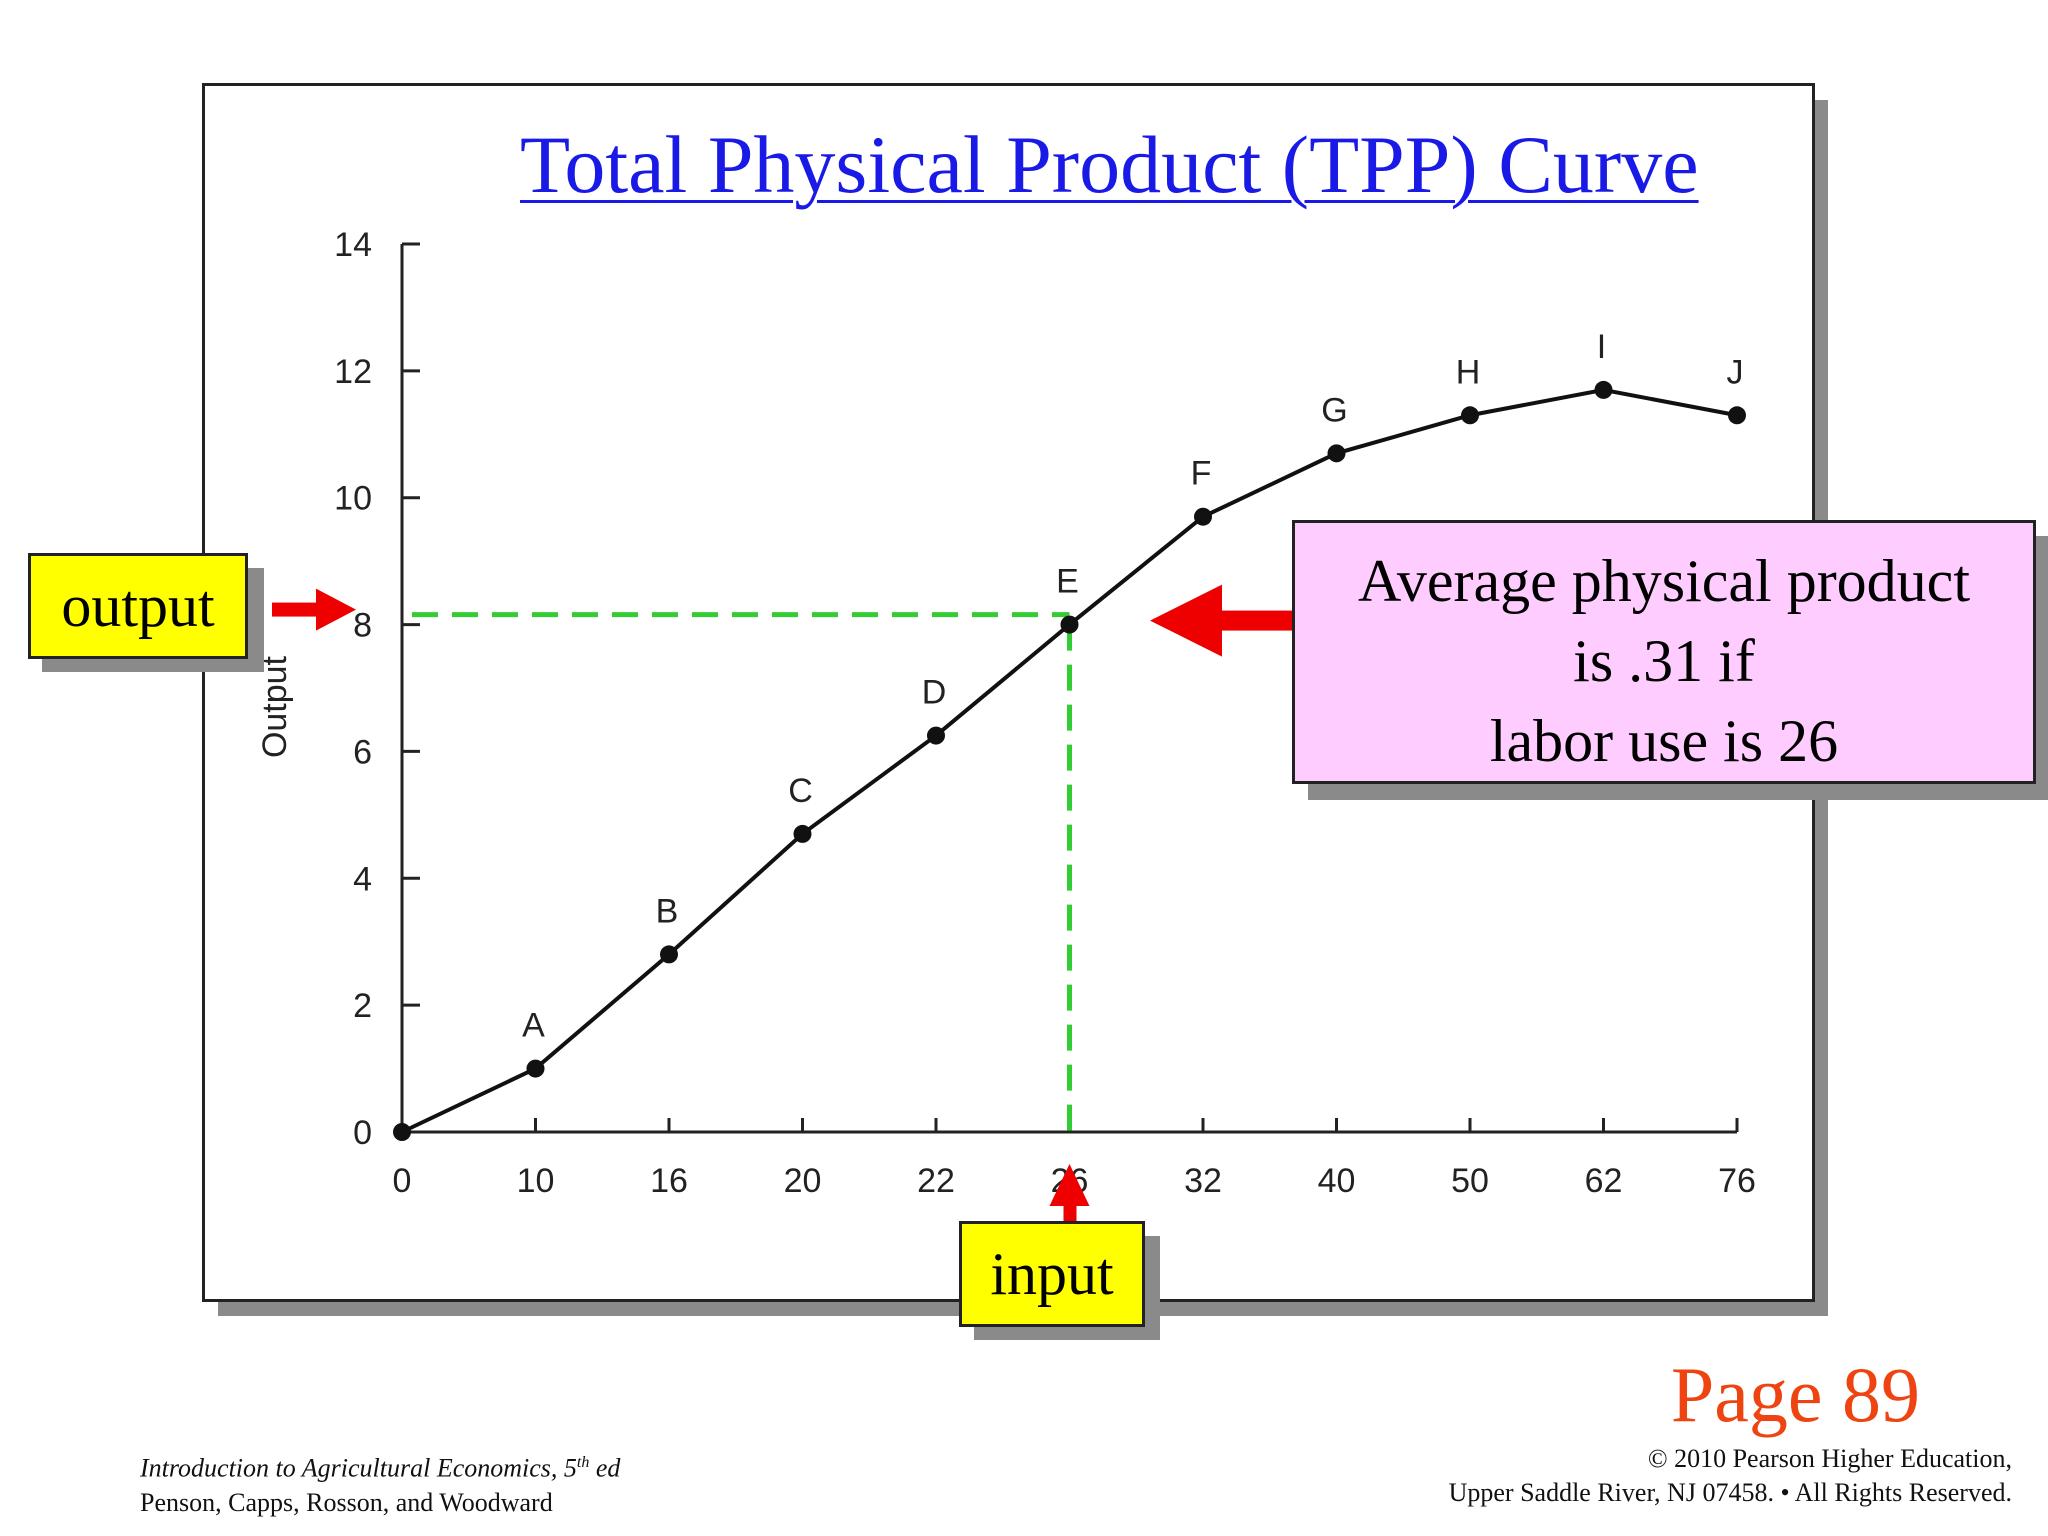  What do you see at coordinates (1601, 347) in the screenshot?
I see `point-label: I` at bounding box center [1601, 347].